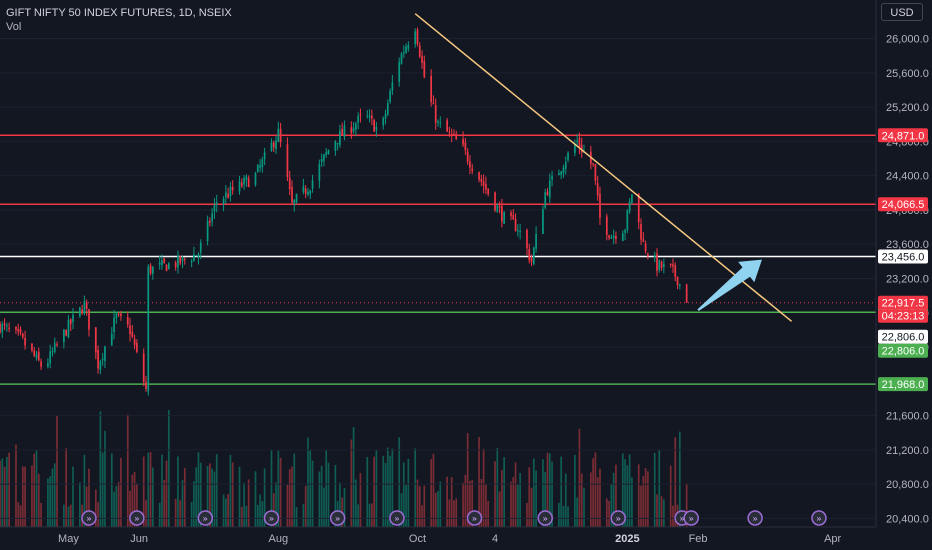 The width and height of the screenshot is (932, 550). I want to click on currency-button: USD, so click(902, 12).